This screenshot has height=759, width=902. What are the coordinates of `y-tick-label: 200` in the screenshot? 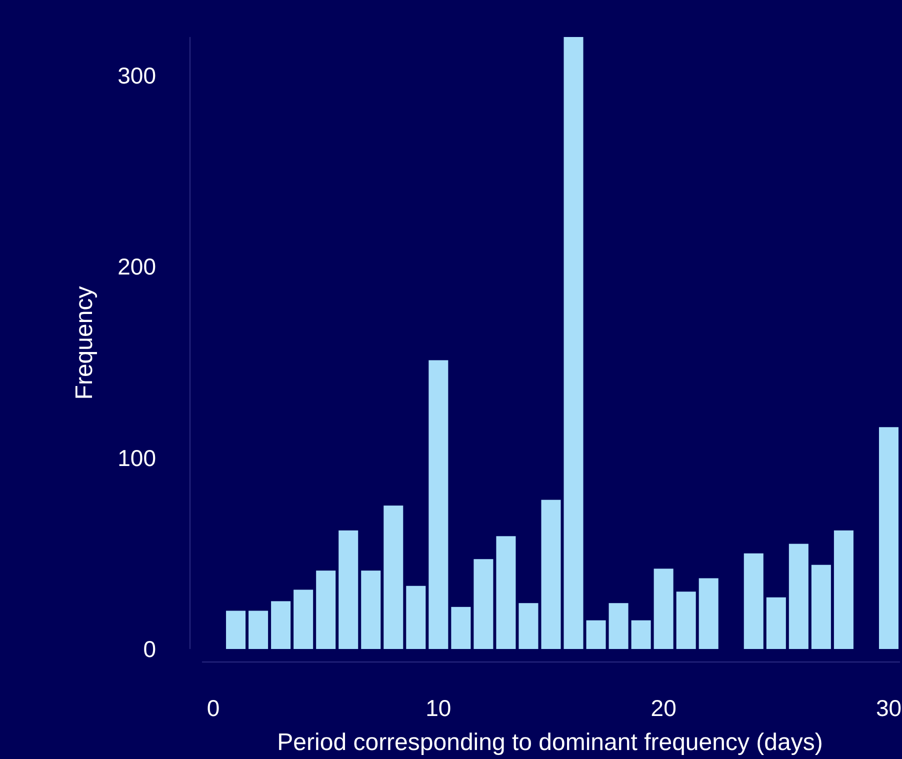 It's located at (137, 267).